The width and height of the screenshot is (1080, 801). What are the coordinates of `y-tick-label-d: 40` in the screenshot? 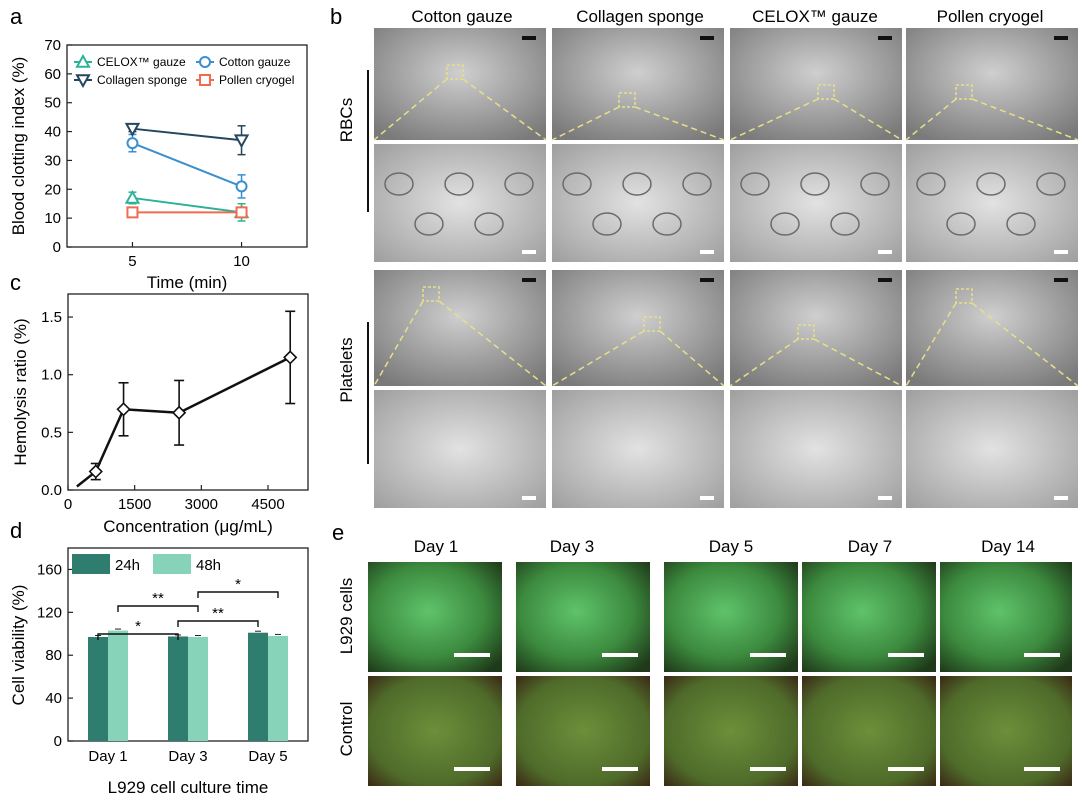 It's located at (53, 698).